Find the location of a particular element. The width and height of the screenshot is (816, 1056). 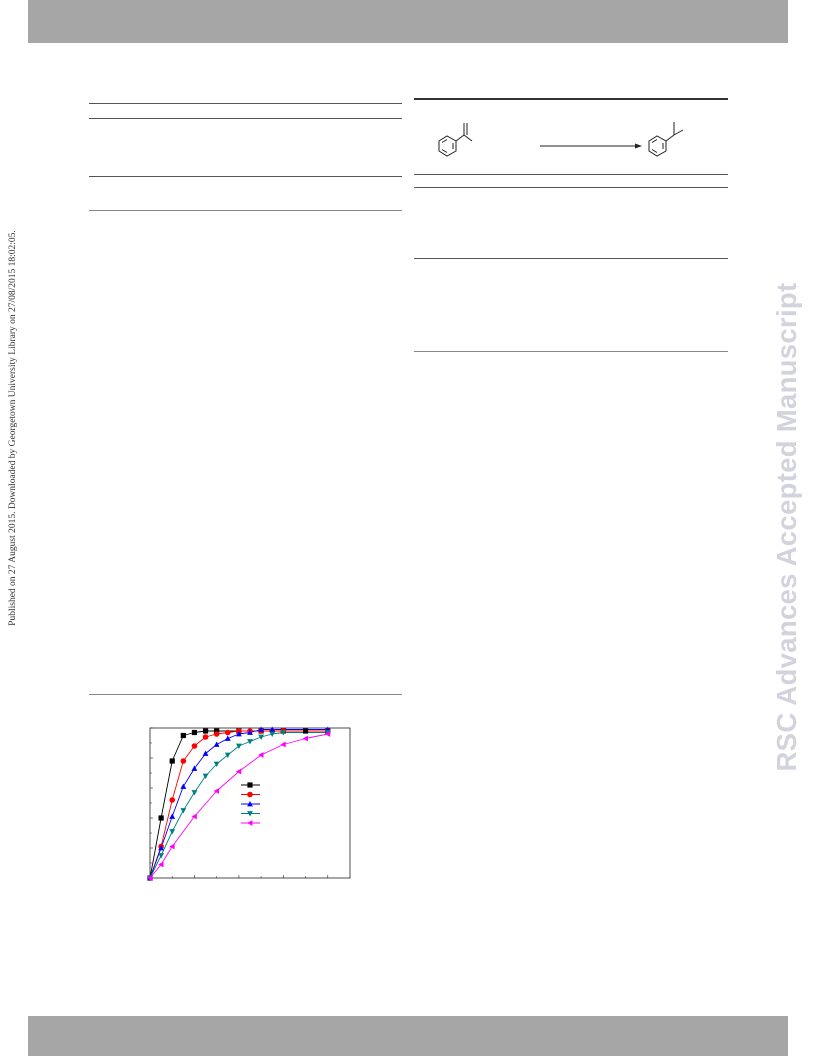

alpha-methylstyrene-structure is located at coordinates (455, 140).